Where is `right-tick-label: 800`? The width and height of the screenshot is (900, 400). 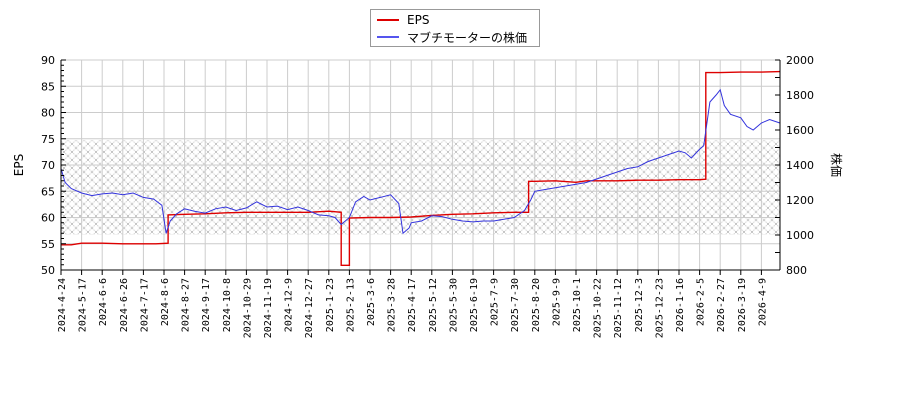 right-tick-label: 800 is located at coordinates (796, 270).